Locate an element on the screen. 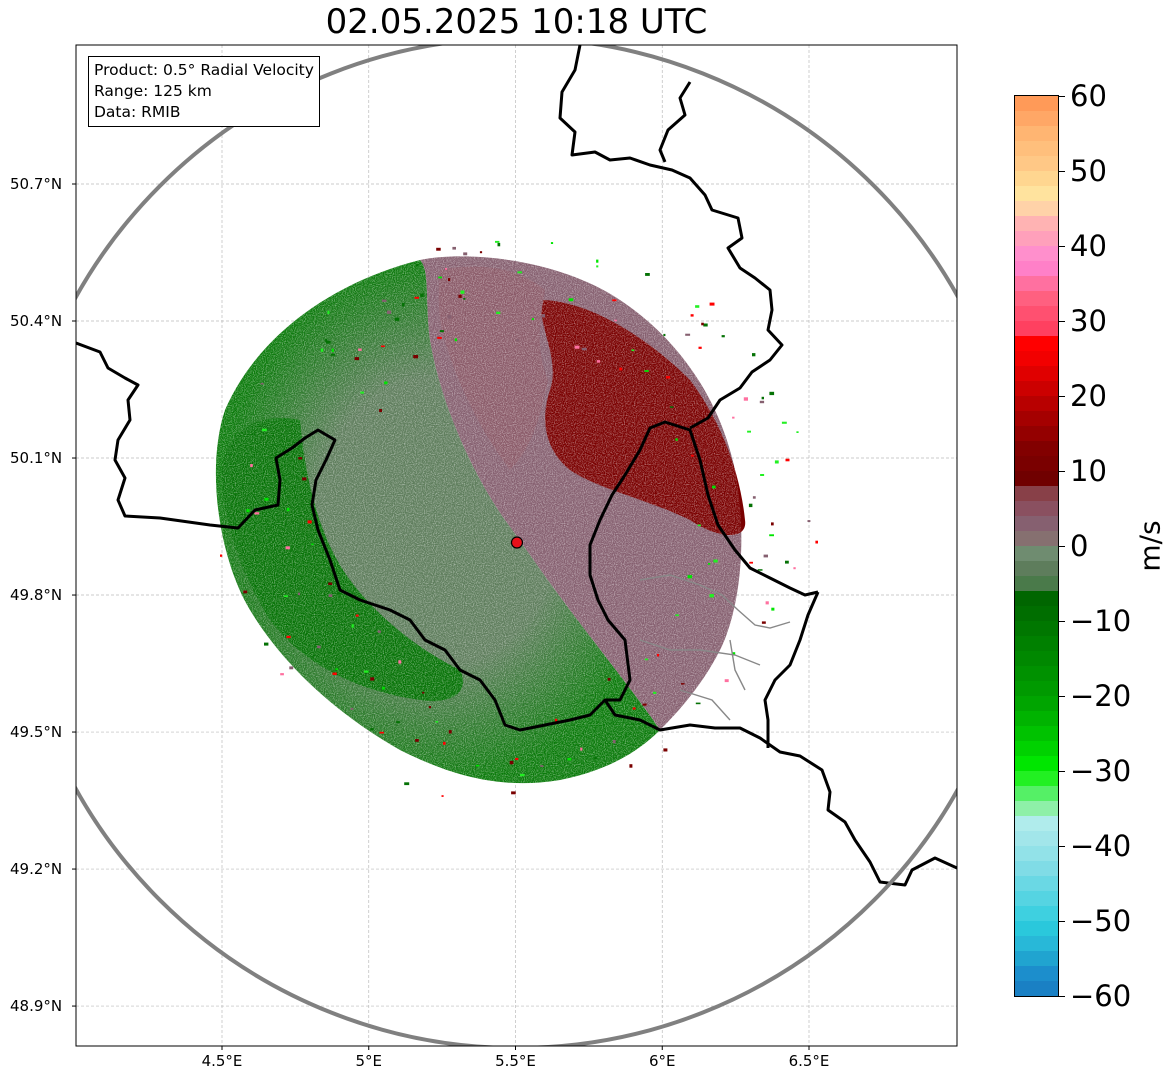 This screenshot has width=1171, height=1081. range-label: Range: 125 km is located at coordinates (153, 91).